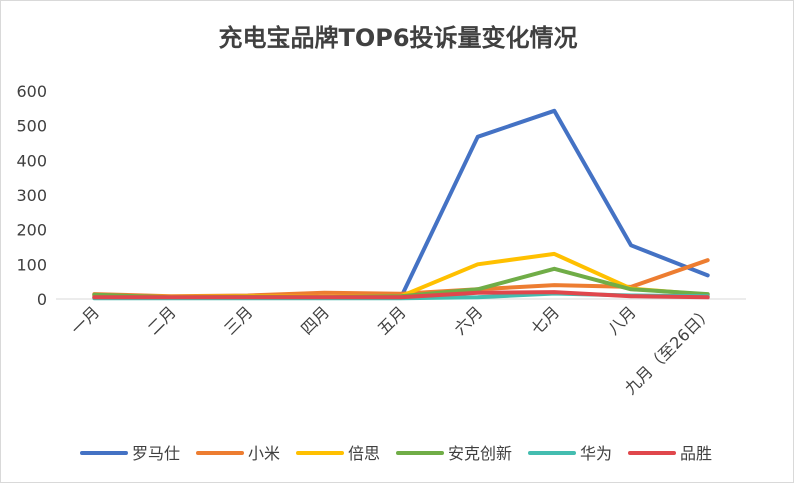 Image resolution: width=794 pixels, height=486 pixels. Describe the element at coordinates (156, 453) in the screenshot. I see `legend-label: 罗马仕` at that location.